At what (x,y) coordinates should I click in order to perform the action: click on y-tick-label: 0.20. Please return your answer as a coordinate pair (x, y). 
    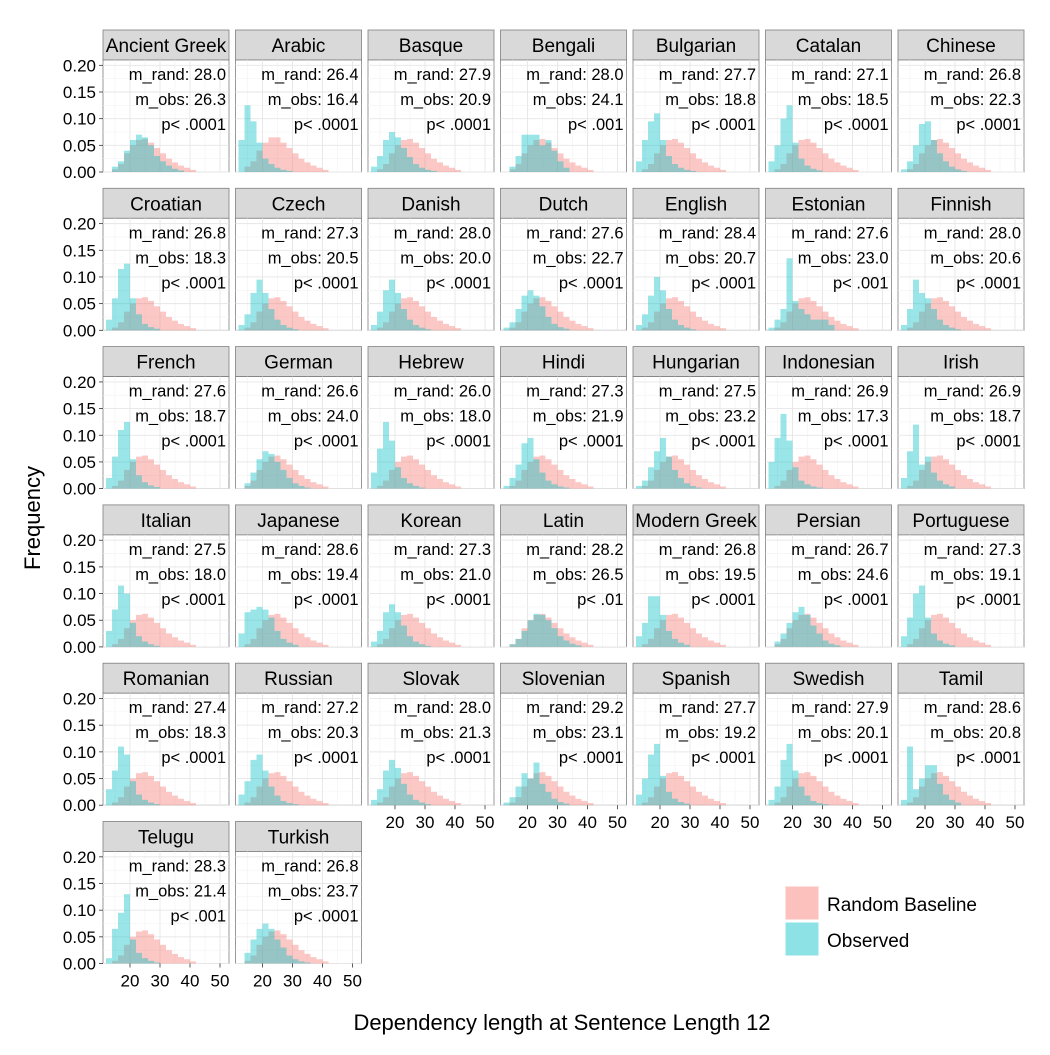
    Looking at the image, I should click on (79, 540).